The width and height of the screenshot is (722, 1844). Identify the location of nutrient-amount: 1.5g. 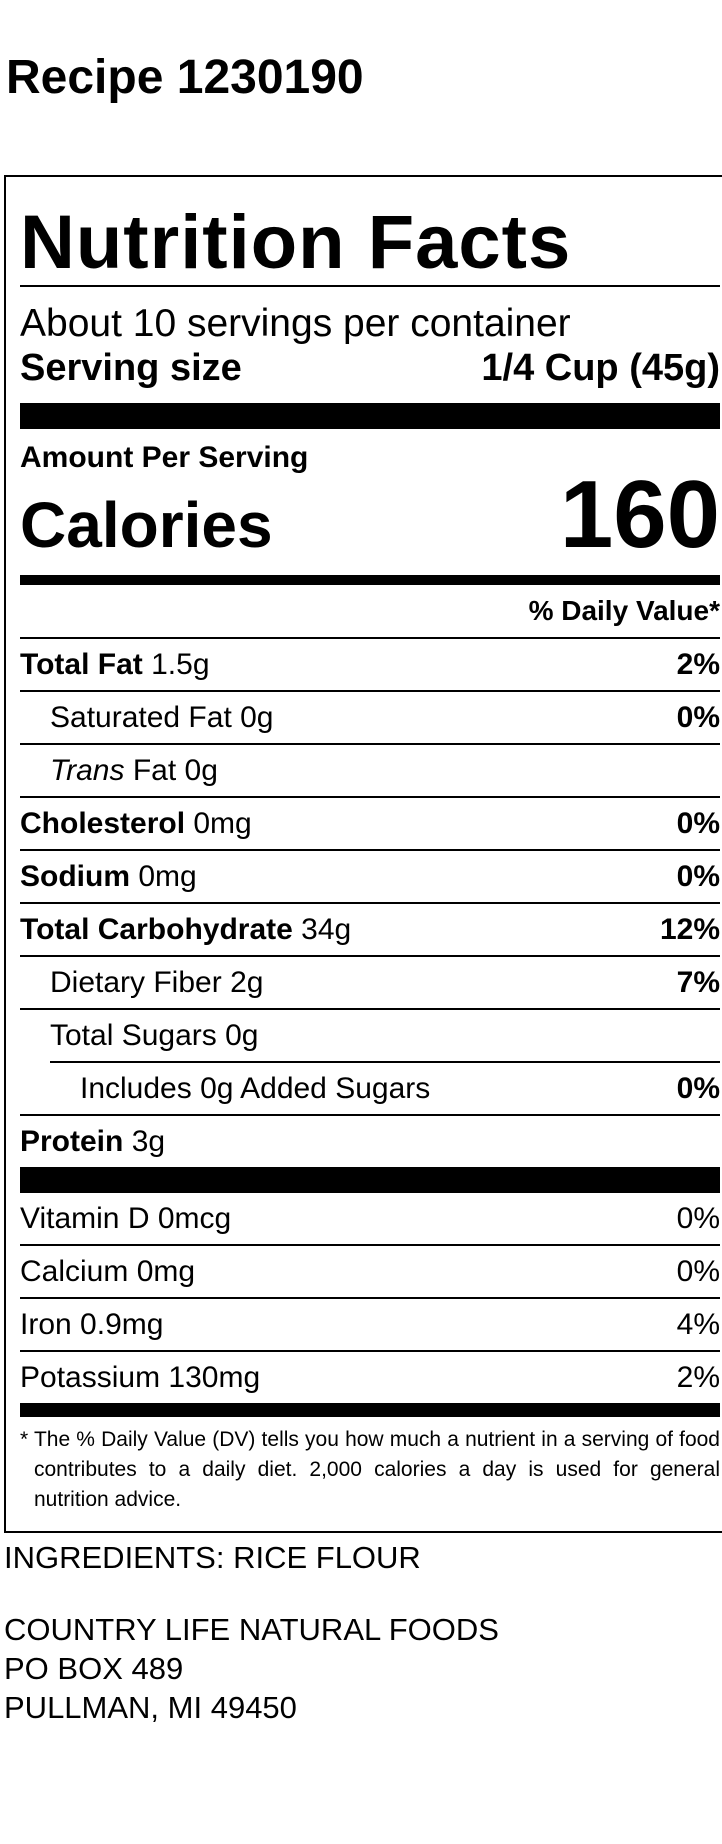
(180, 664).